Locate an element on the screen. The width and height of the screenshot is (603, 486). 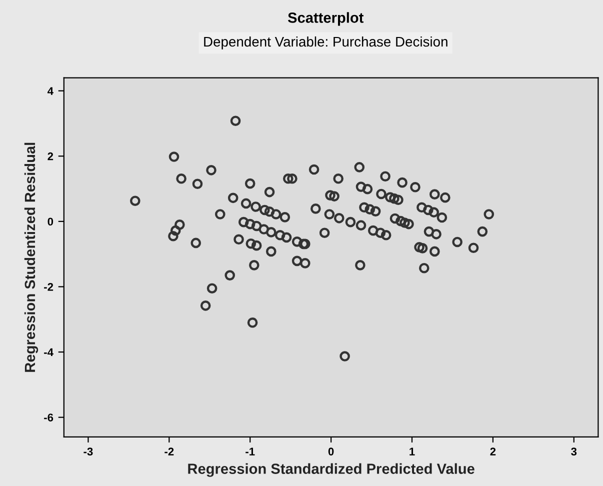
y-tick-label: -6 is located at coordinates (49, 418).